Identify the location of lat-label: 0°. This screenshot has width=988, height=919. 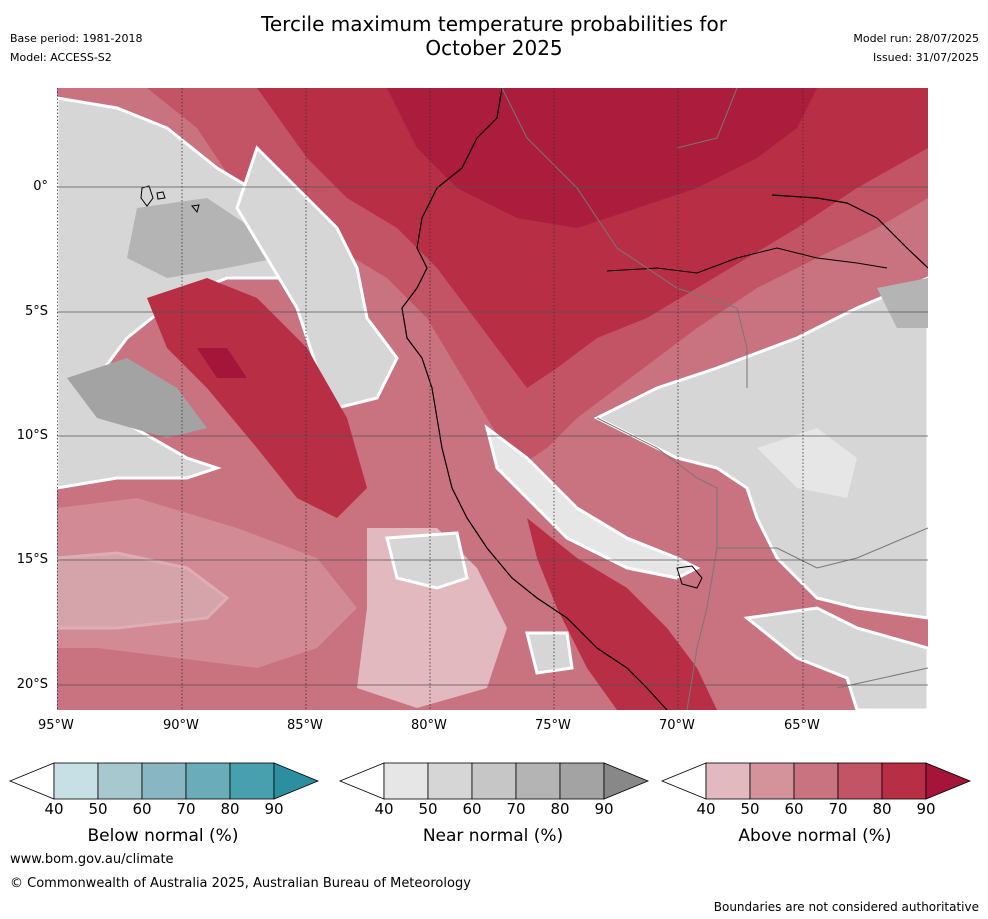
(40, 186).